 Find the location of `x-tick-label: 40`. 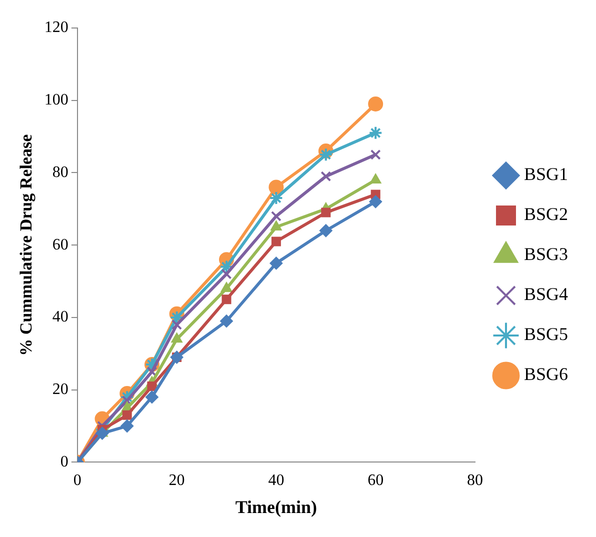

x-tick-label: 40 is located at coordinates (276, 481).